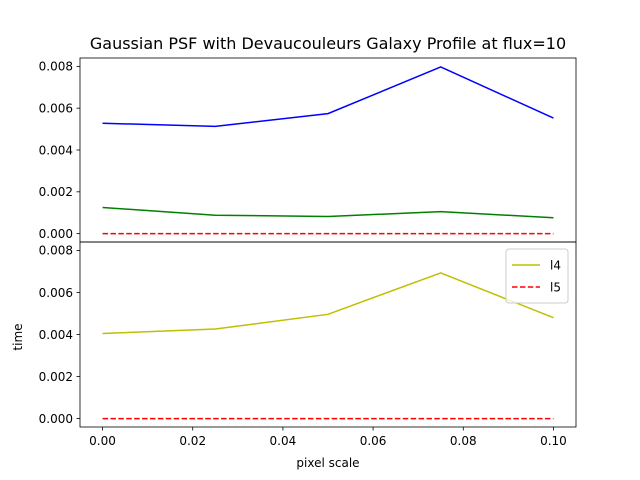  Describe the element at coordinates (463, 441) in the screenshot. I see `x-tick-label: 0.08` at that location.